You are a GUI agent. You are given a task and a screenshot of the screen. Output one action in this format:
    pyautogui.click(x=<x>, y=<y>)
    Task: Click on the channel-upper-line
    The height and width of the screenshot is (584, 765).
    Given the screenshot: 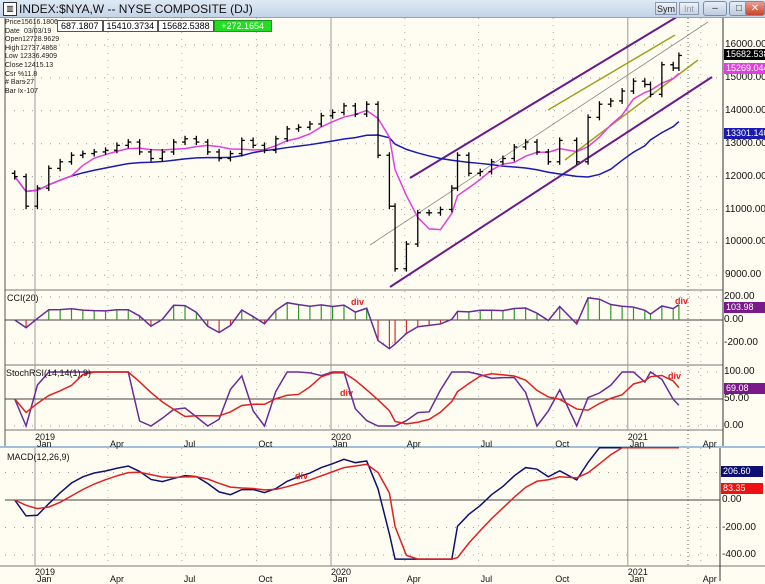 What is the action you would take?
    pyautogui.click(x=543, y=98)
    